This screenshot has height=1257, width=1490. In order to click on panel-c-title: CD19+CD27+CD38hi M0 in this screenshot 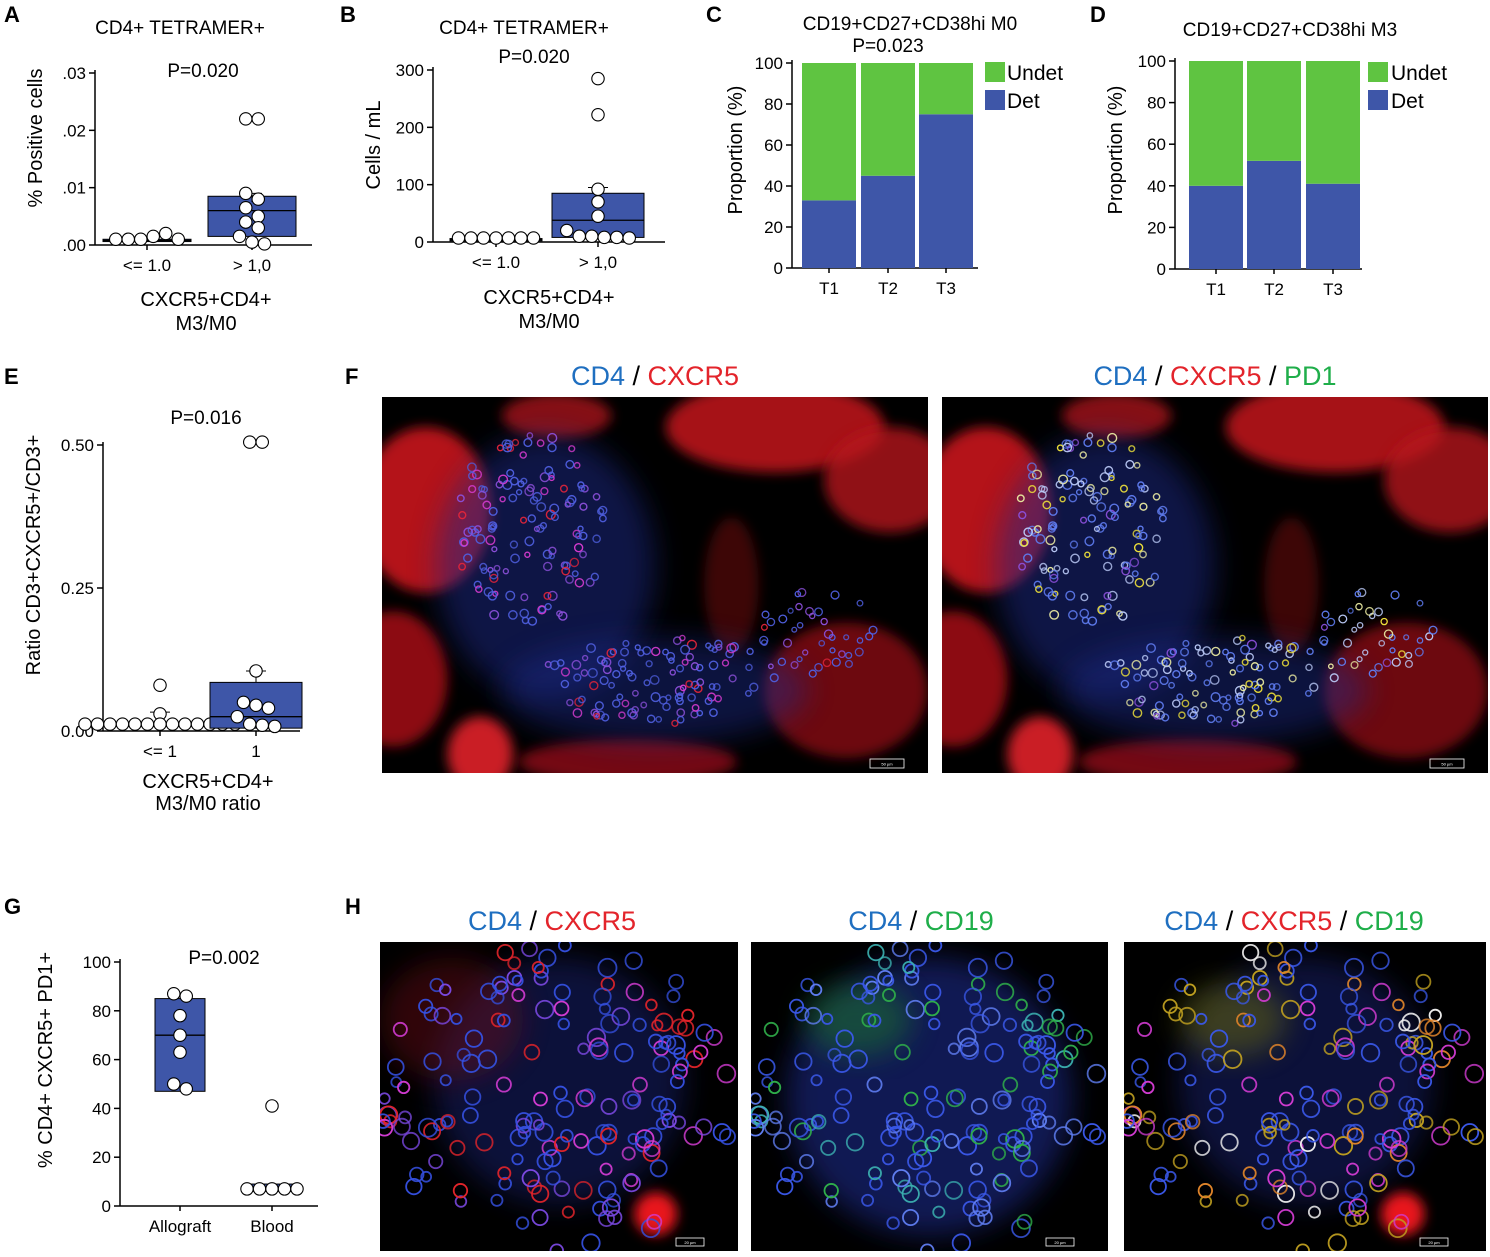, I will do `click(910, 24)`.